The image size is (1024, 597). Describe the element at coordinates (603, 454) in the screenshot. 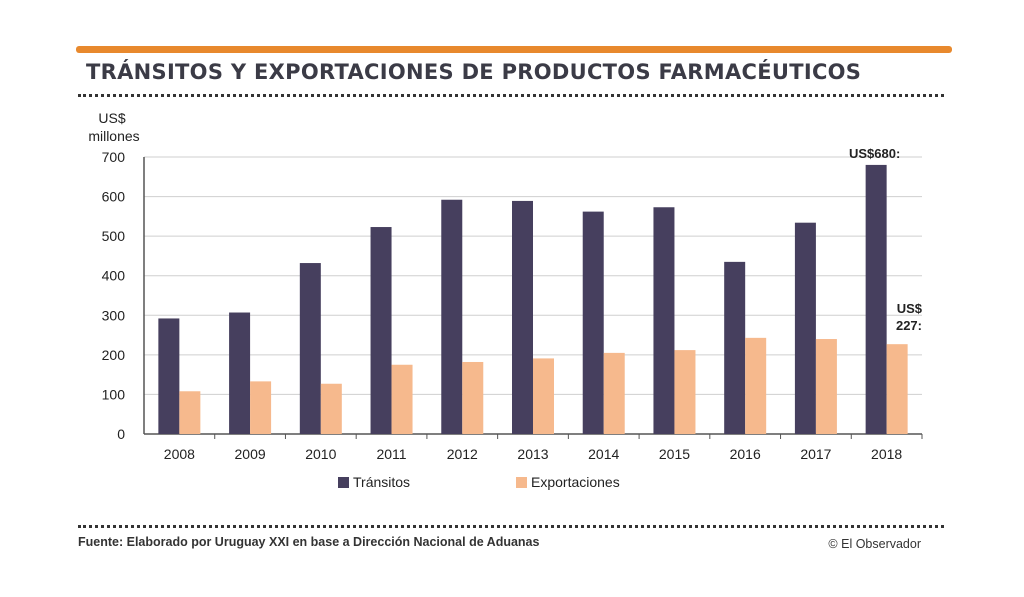

I see `x-tick-label: 2014` at that location.